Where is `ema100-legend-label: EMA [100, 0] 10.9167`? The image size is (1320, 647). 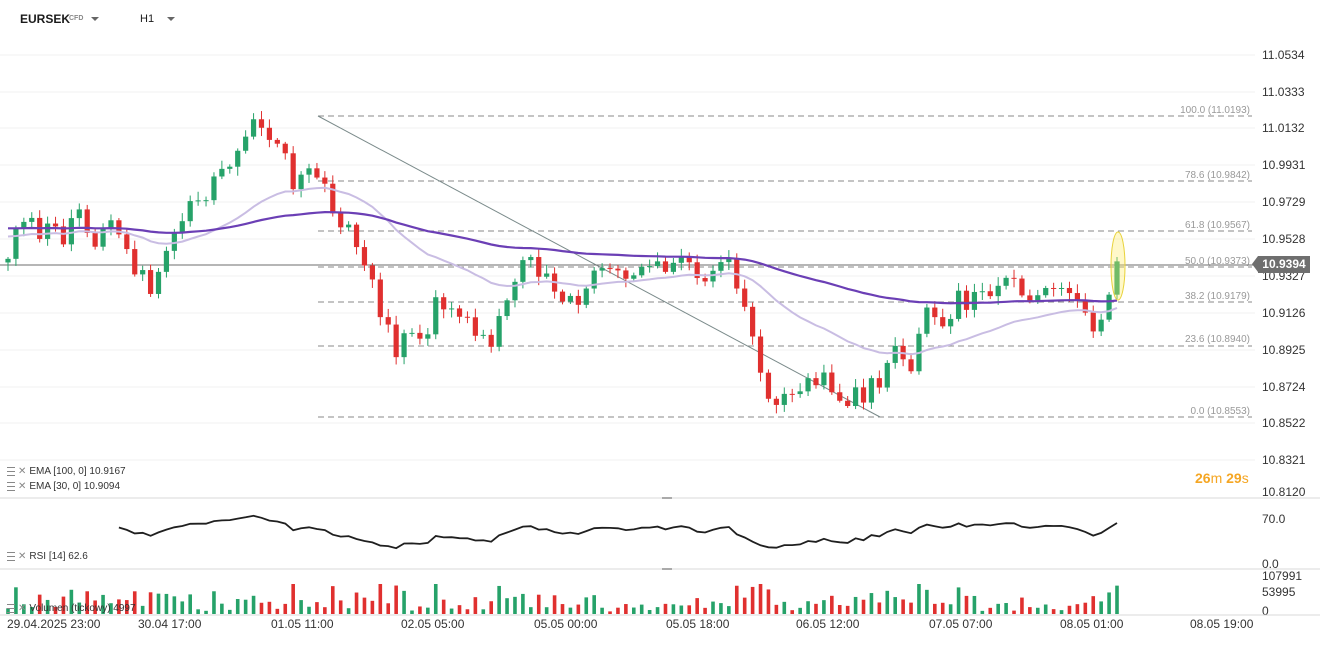 ema100-legend-label: EMA [100, 0] 10.9167 is located at coordinates (77, 471).